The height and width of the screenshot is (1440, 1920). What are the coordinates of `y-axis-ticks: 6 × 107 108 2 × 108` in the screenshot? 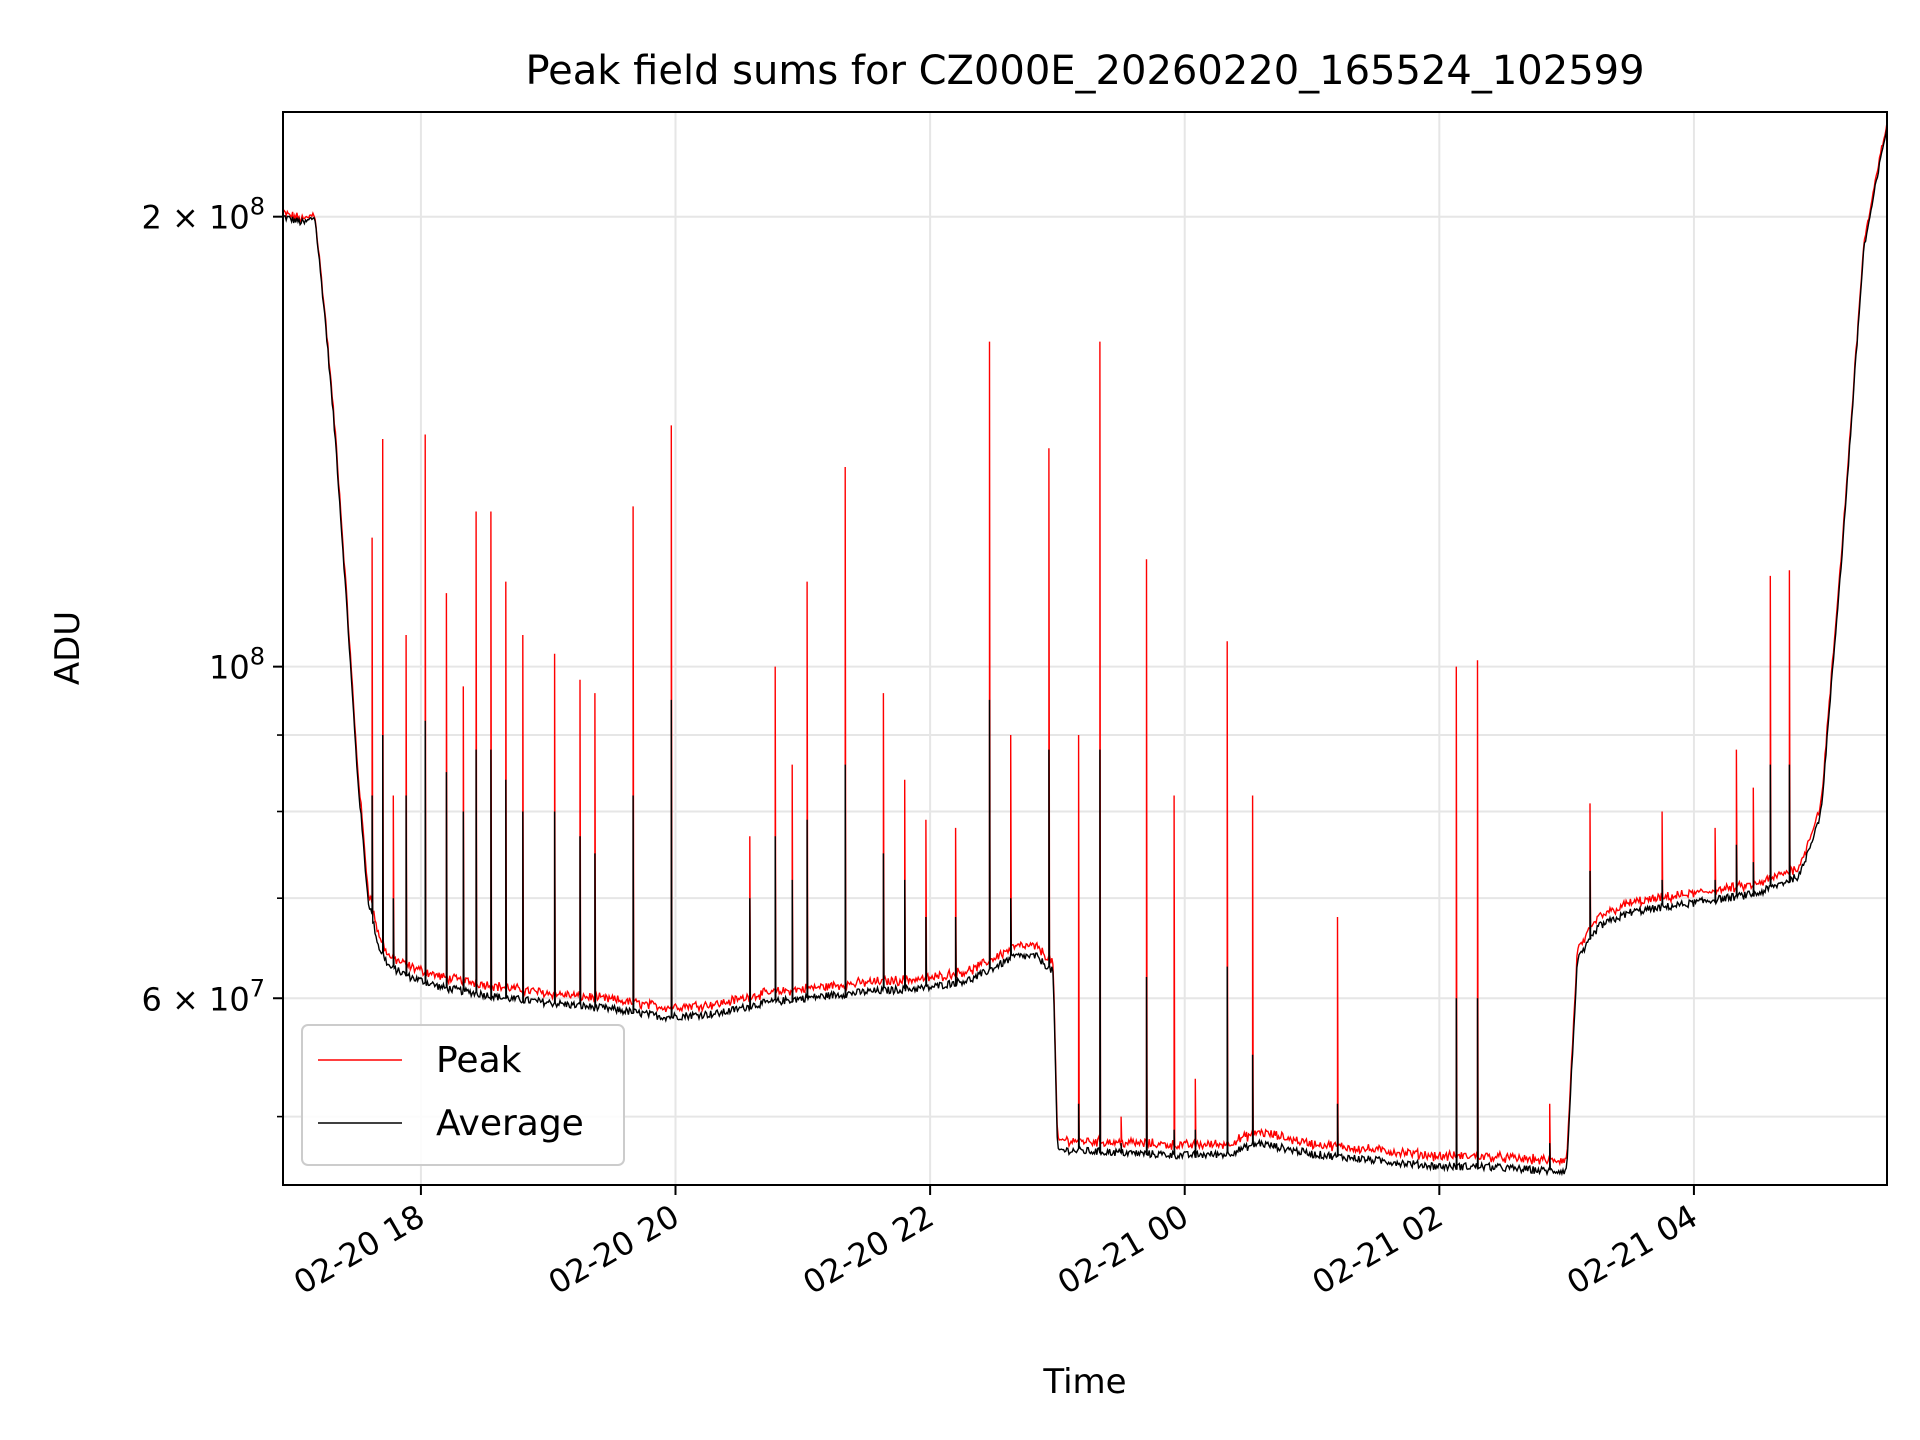 It's located at (212, 655).